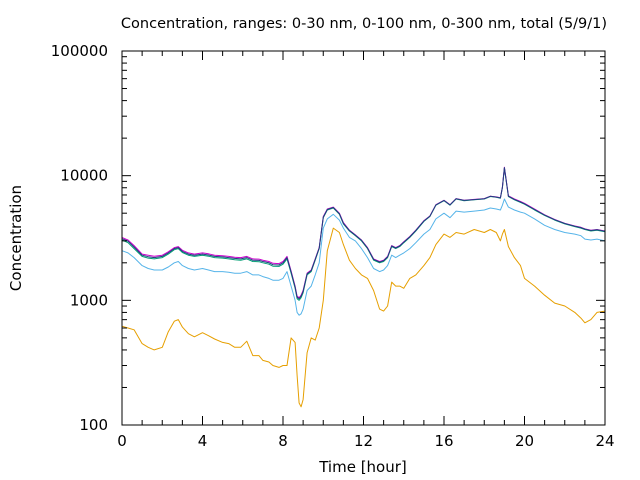  Describe the element at coordinates (604, 441) in the screenshot. I see `x-tick-label: 24` at that location.